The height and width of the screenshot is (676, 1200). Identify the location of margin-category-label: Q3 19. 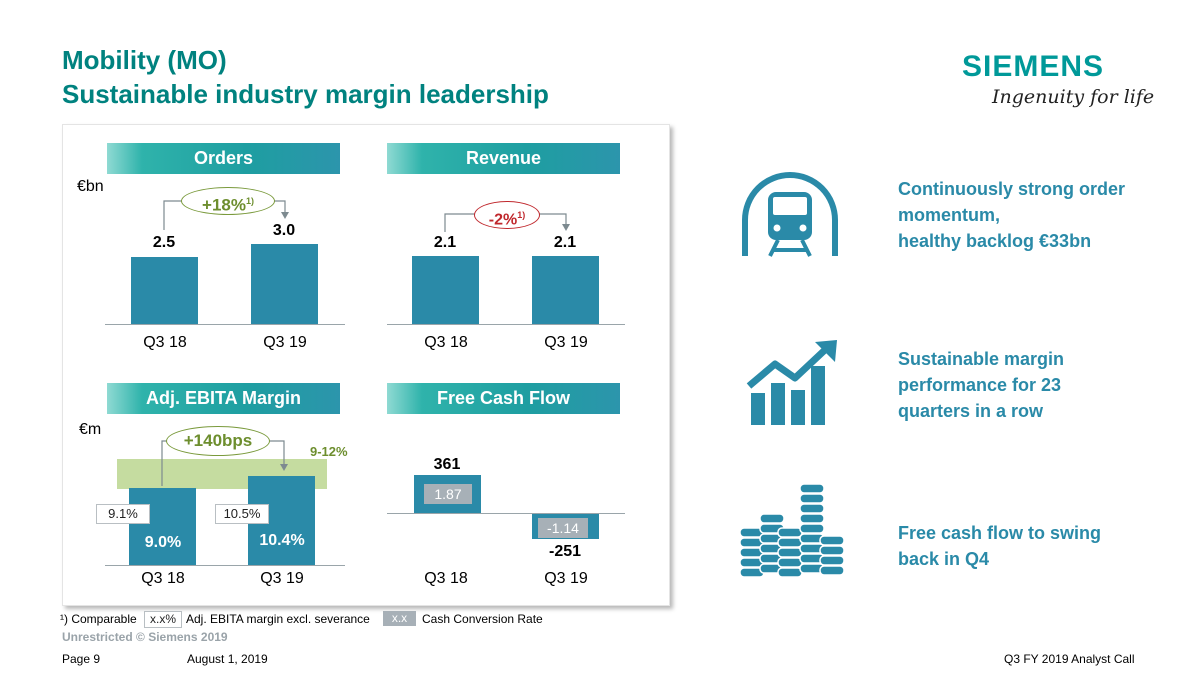
(282, 578).